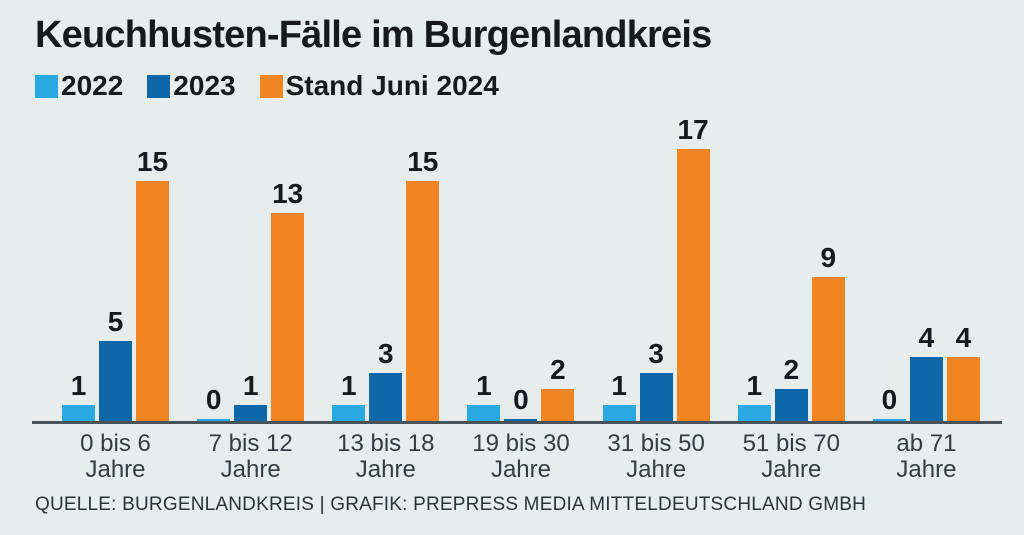 Image resolution: width=1024 pixels, height=535 pixels. I want to click on category-label-line1: 7 bis 12, so click(250, 443).